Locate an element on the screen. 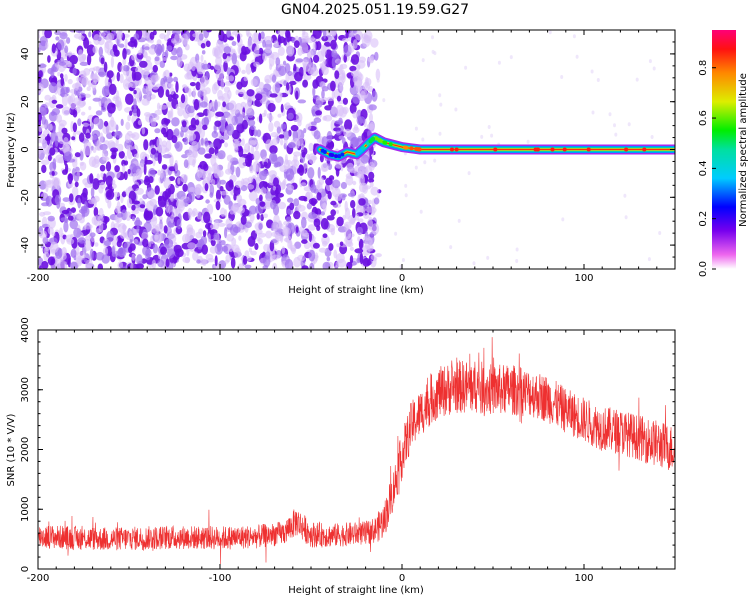 This screenshot has height=600, width=750. x-tick-label: 100 is located at coordinates (583, 578).